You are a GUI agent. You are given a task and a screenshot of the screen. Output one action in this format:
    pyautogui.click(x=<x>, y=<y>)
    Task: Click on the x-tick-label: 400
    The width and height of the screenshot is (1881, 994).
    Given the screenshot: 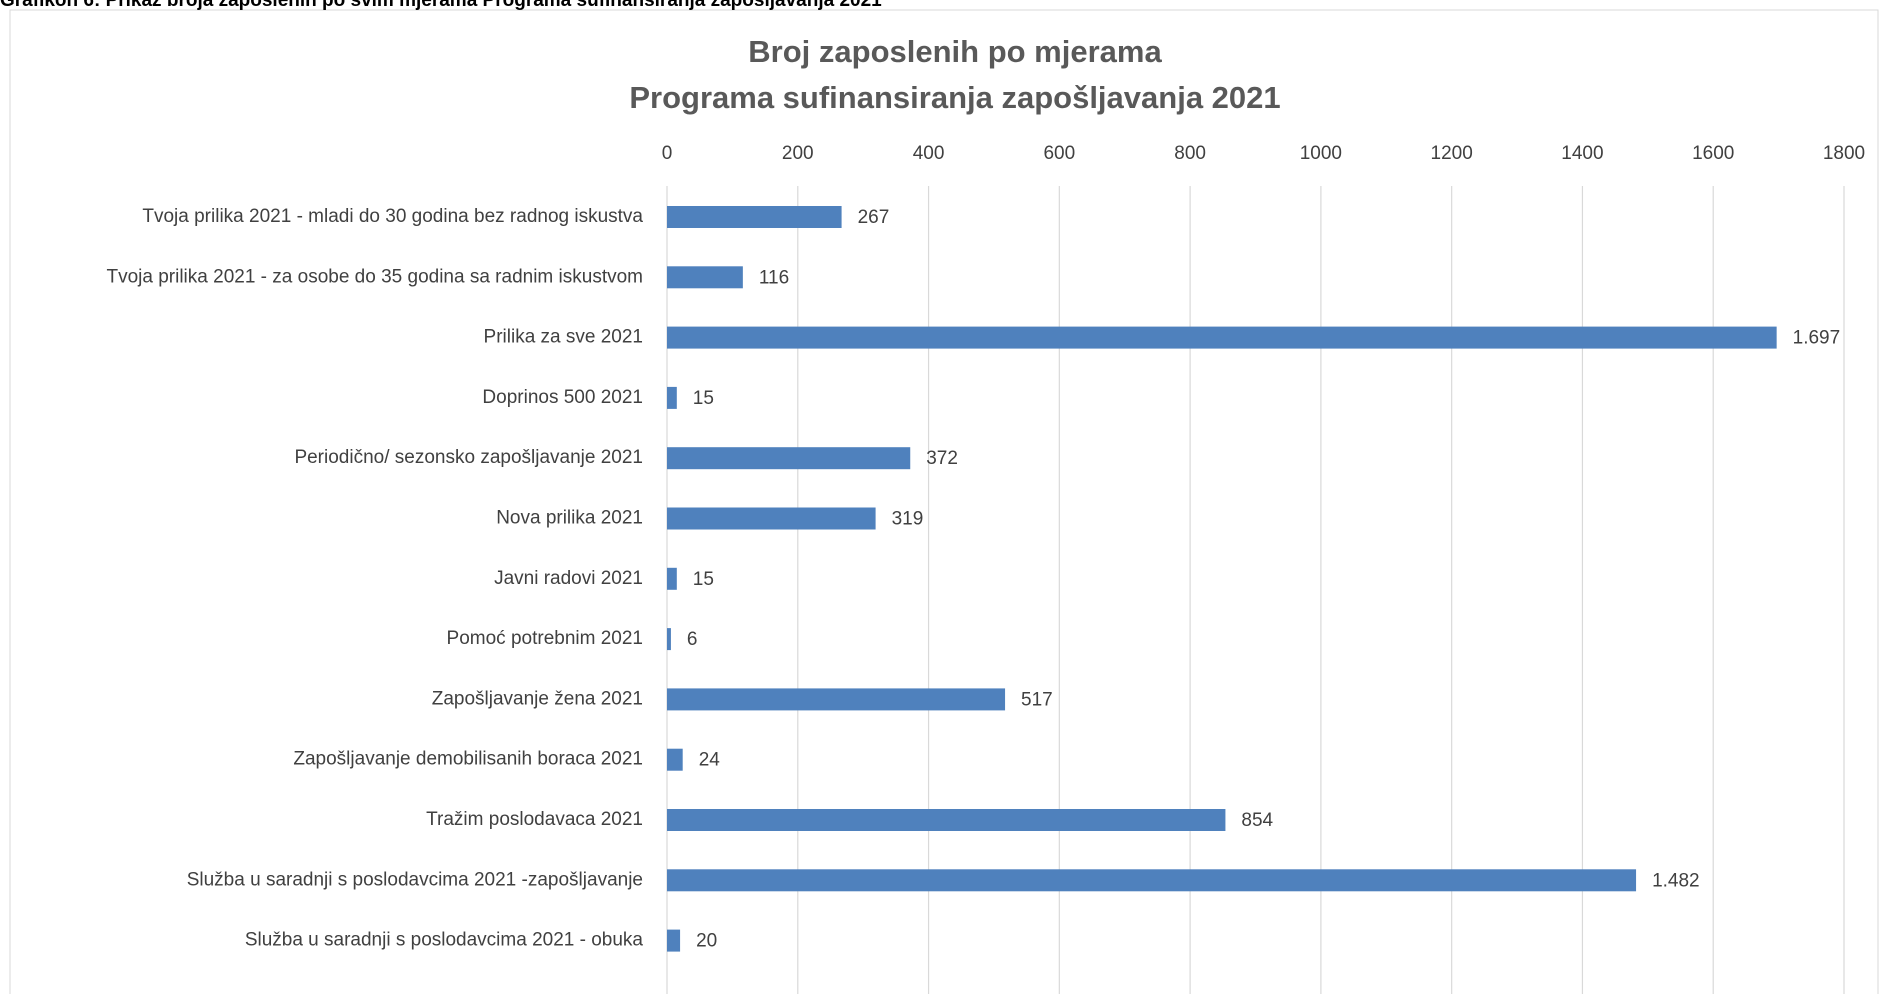 What is the action you would take?
    pyautogui.click(x=929, y=153)
    